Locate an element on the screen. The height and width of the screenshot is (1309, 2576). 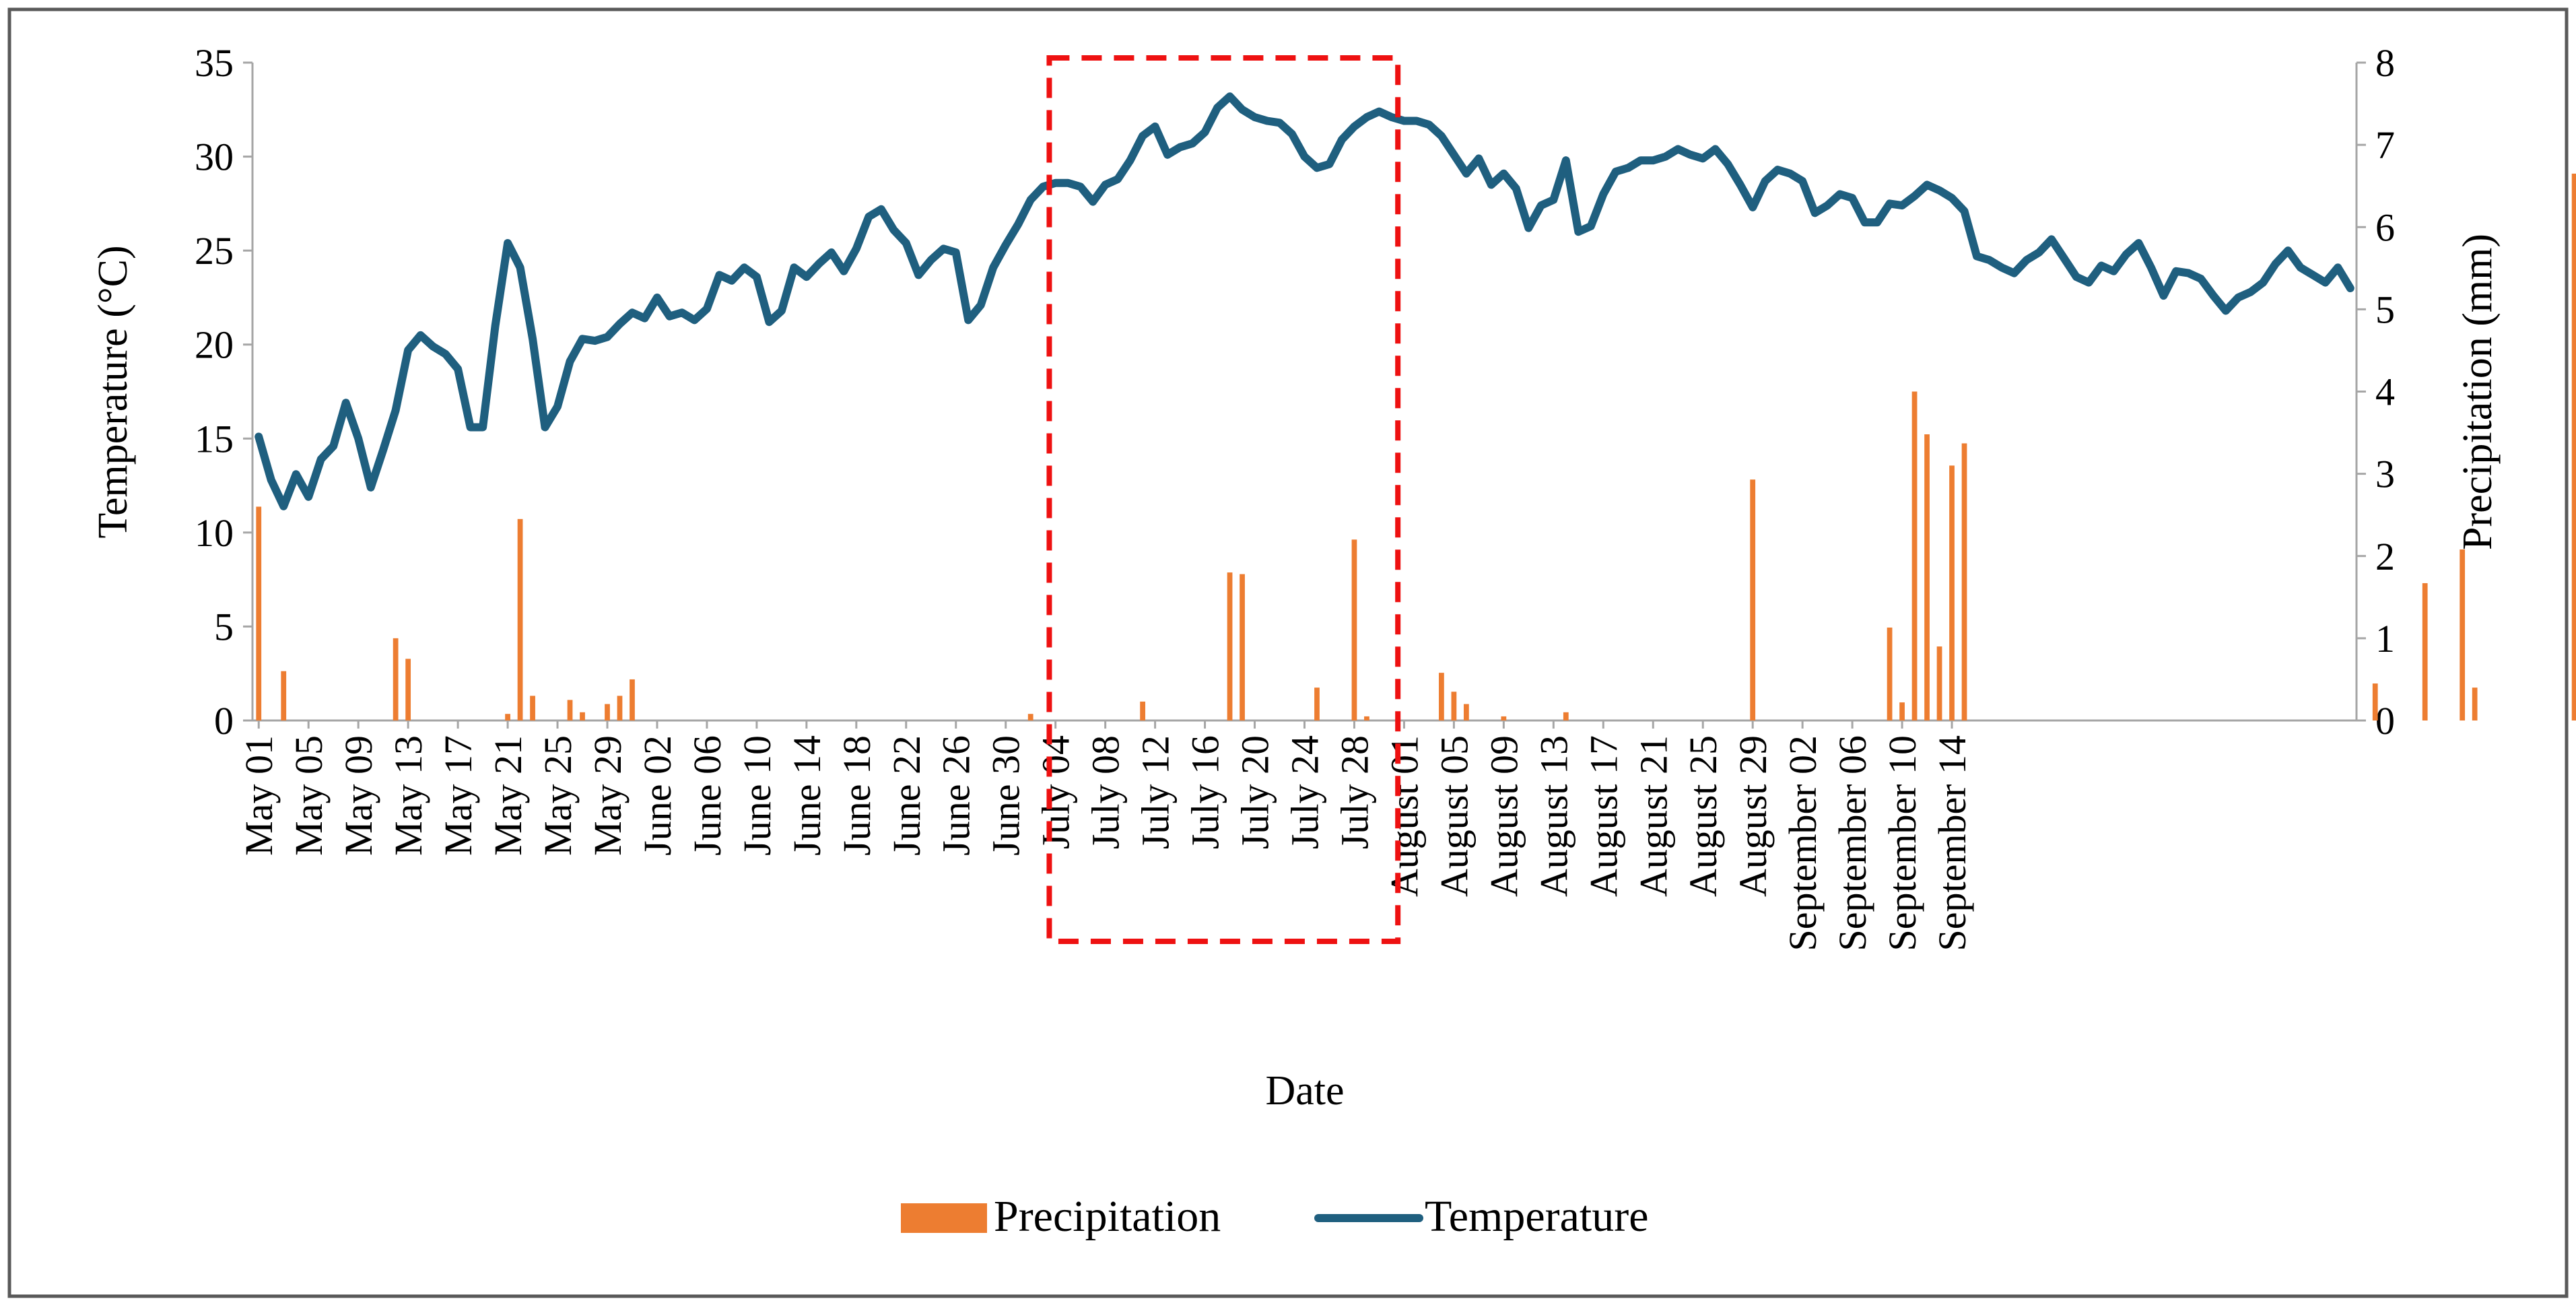
x-tick-label: July 28 is located at coordinates (1354, 792).